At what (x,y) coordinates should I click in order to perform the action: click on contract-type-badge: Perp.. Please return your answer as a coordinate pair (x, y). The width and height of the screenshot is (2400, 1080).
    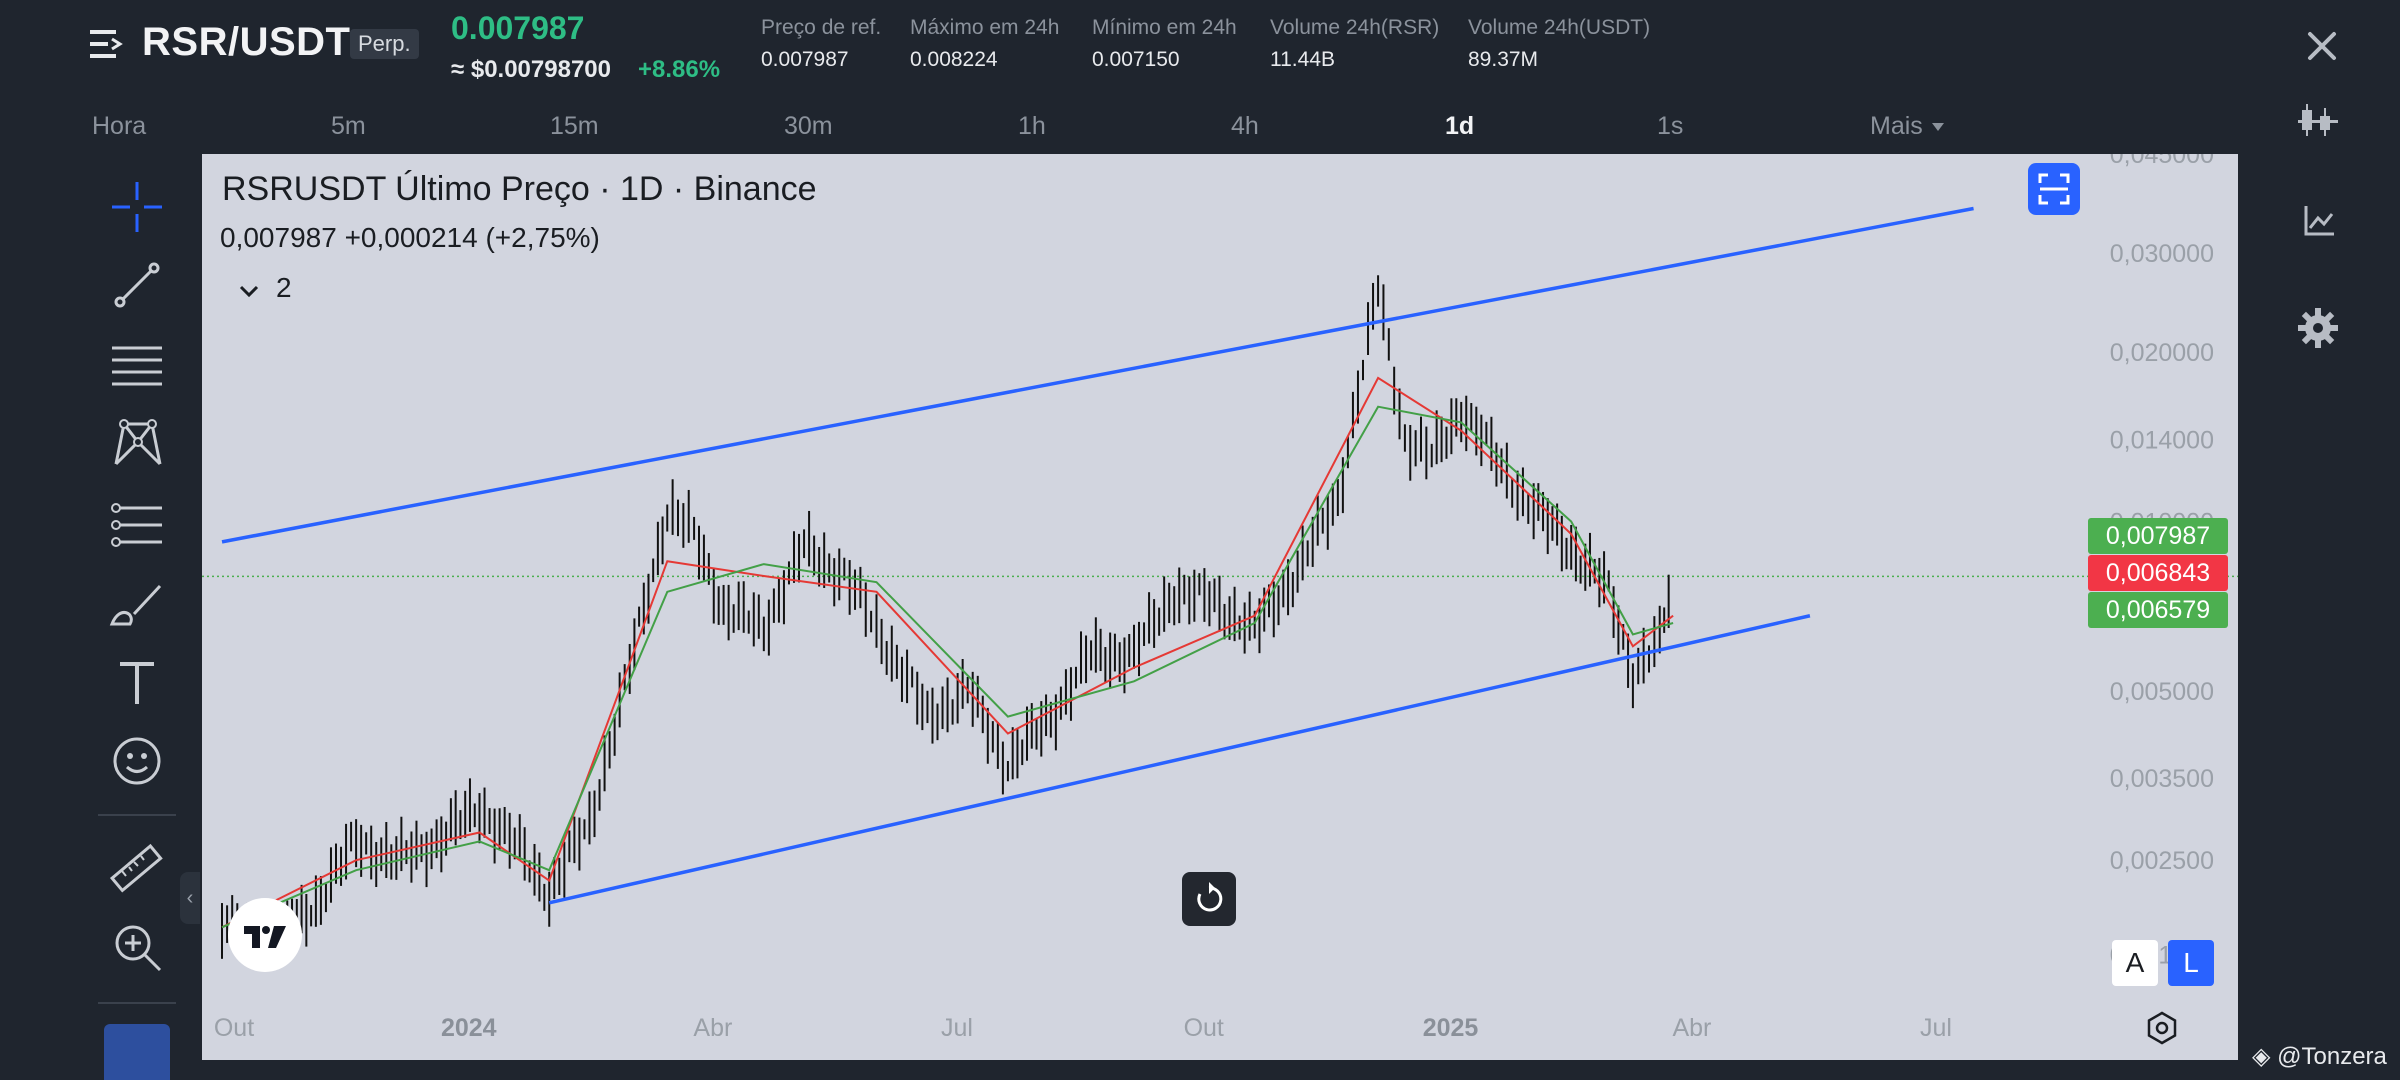
    Looking at the image, I should click on (384, 44).